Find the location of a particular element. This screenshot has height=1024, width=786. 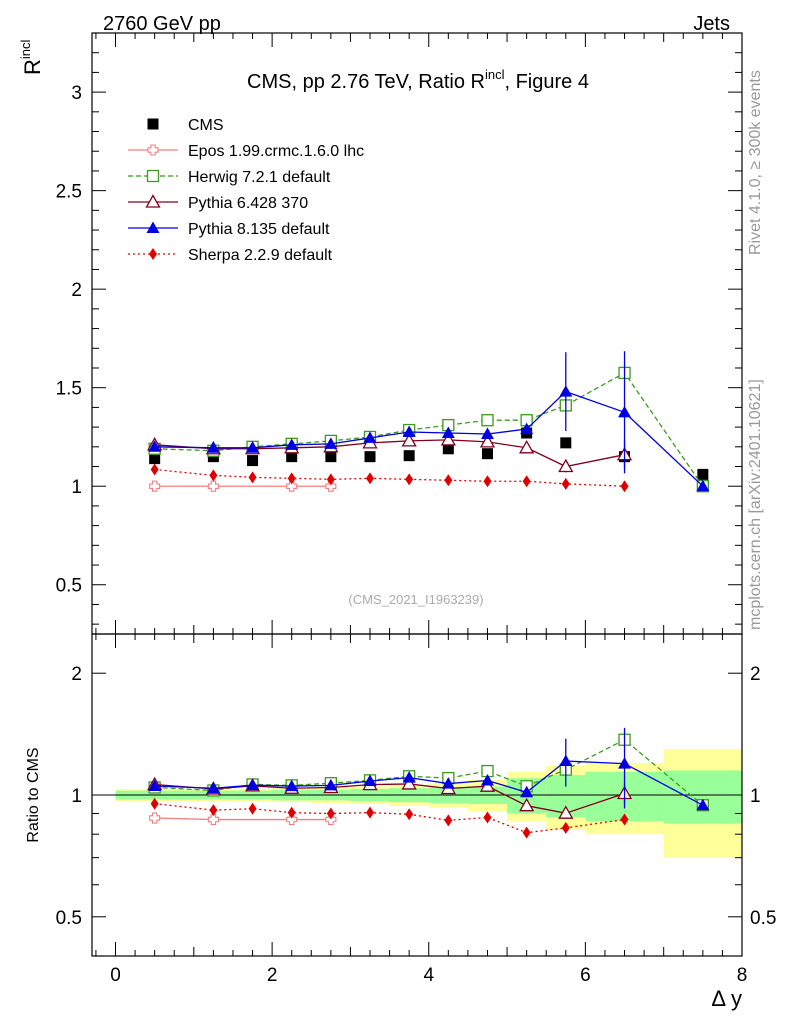

legend-label-cms: CMS is located at coordinates (206, 125).